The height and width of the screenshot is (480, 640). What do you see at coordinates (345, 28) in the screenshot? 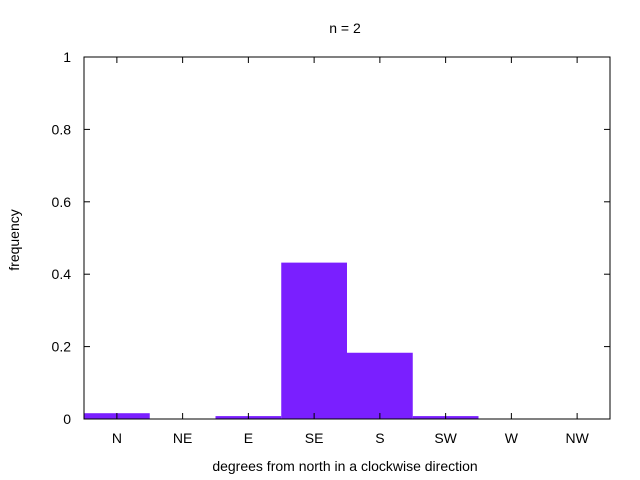
I see `chart-title: n = 2` at bounding box center [345, 28].